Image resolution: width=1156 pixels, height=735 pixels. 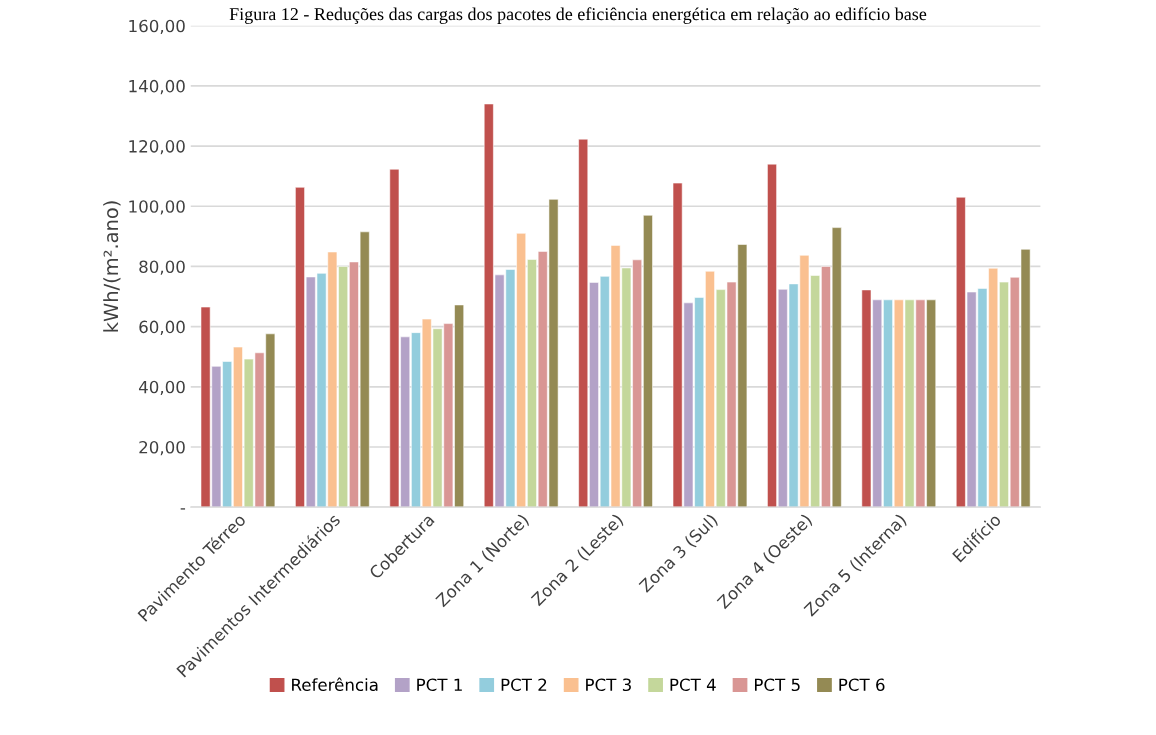 I want to click on legend-label: PCT 5, so click(x=777, y=685).